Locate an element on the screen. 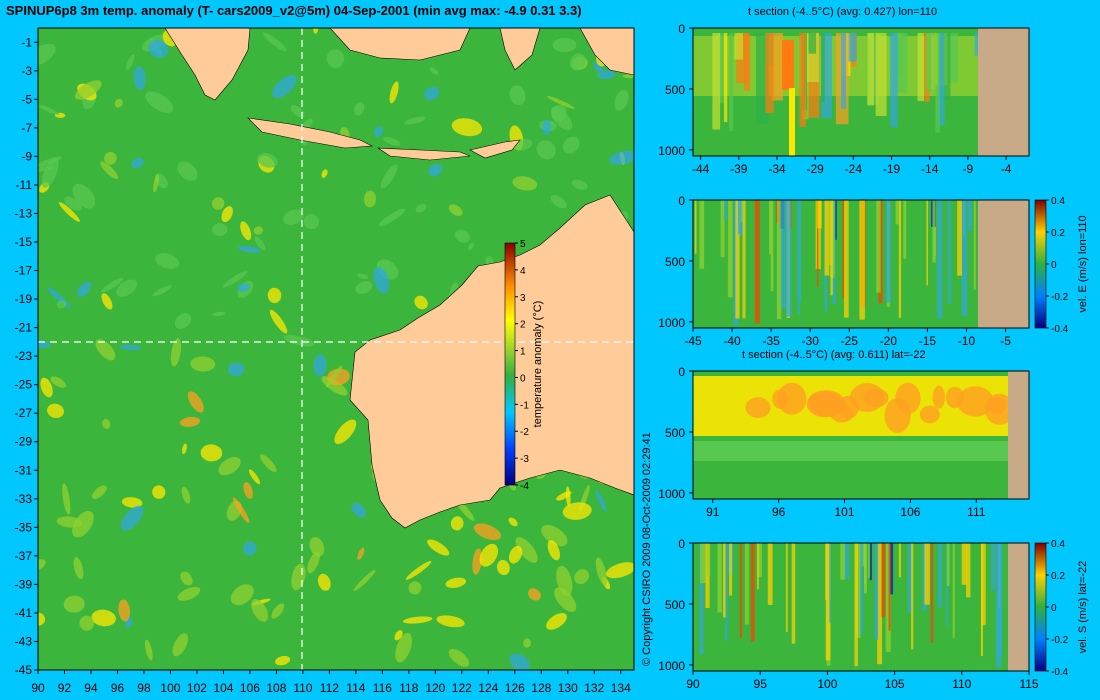 This screenshot has width=1100, height=700. map-y-tick-label: -39 is located at coordinates (24, 584).